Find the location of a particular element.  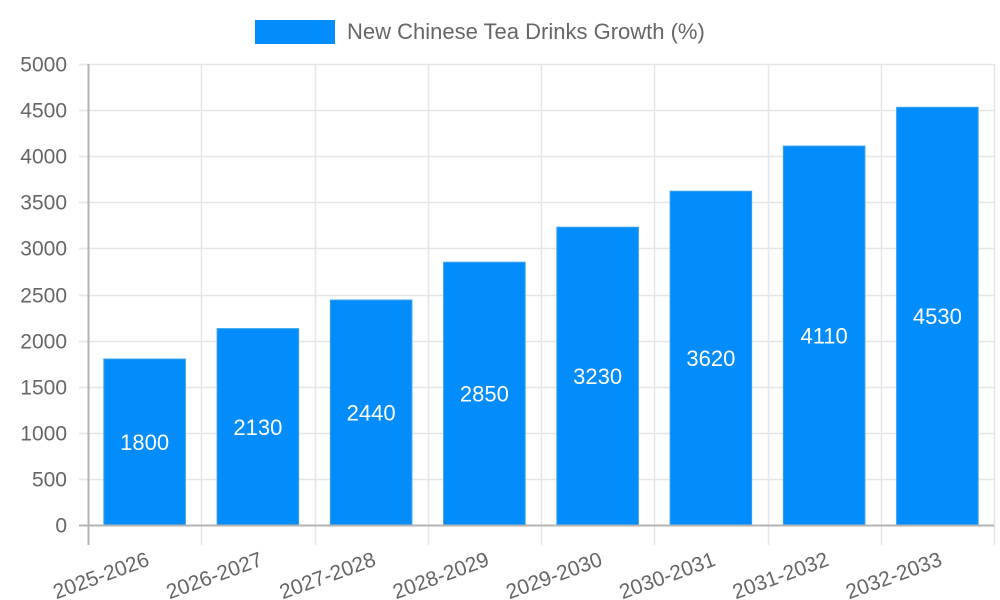

bar-value-label: 2440 is located at coordinates (371, 413).